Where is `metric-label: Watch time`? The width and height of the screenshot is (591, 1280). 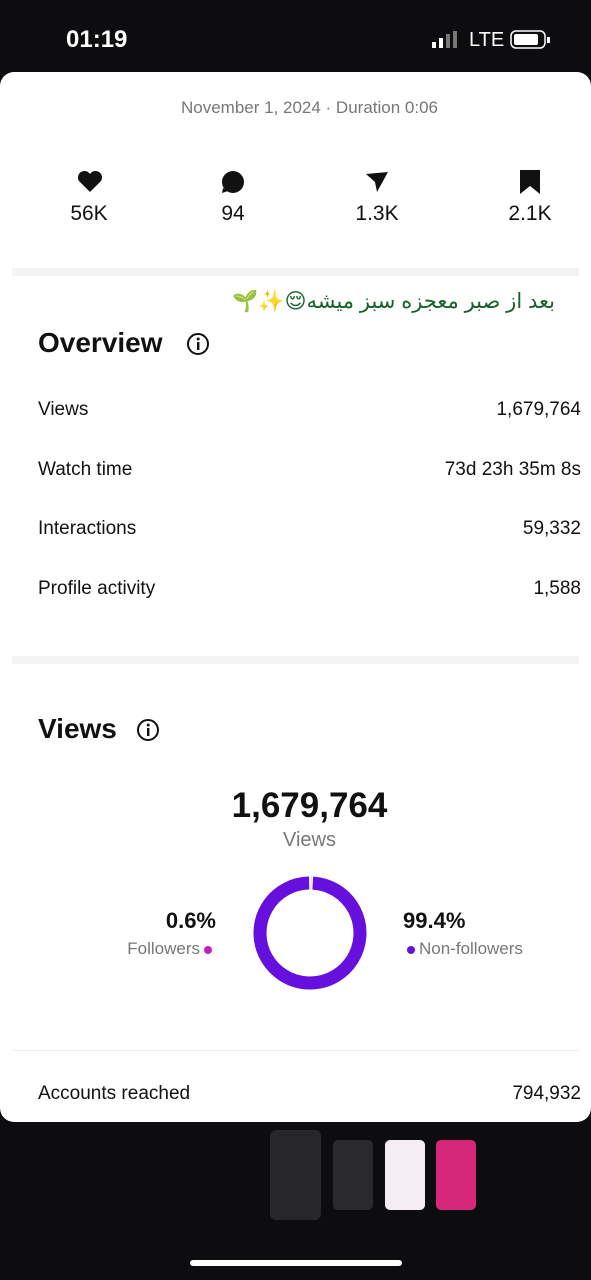
metric-label: Watch time is located at coordinates (85, 469).